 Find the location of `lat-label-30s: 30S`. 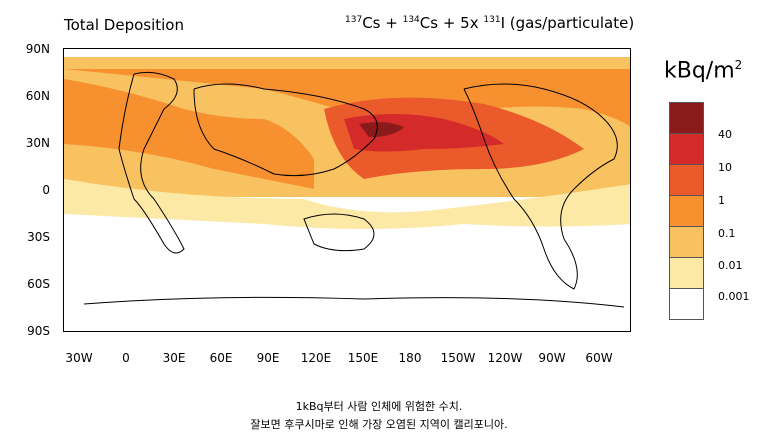

lat-label-30s: 30S is located at coordinates (38, 237).